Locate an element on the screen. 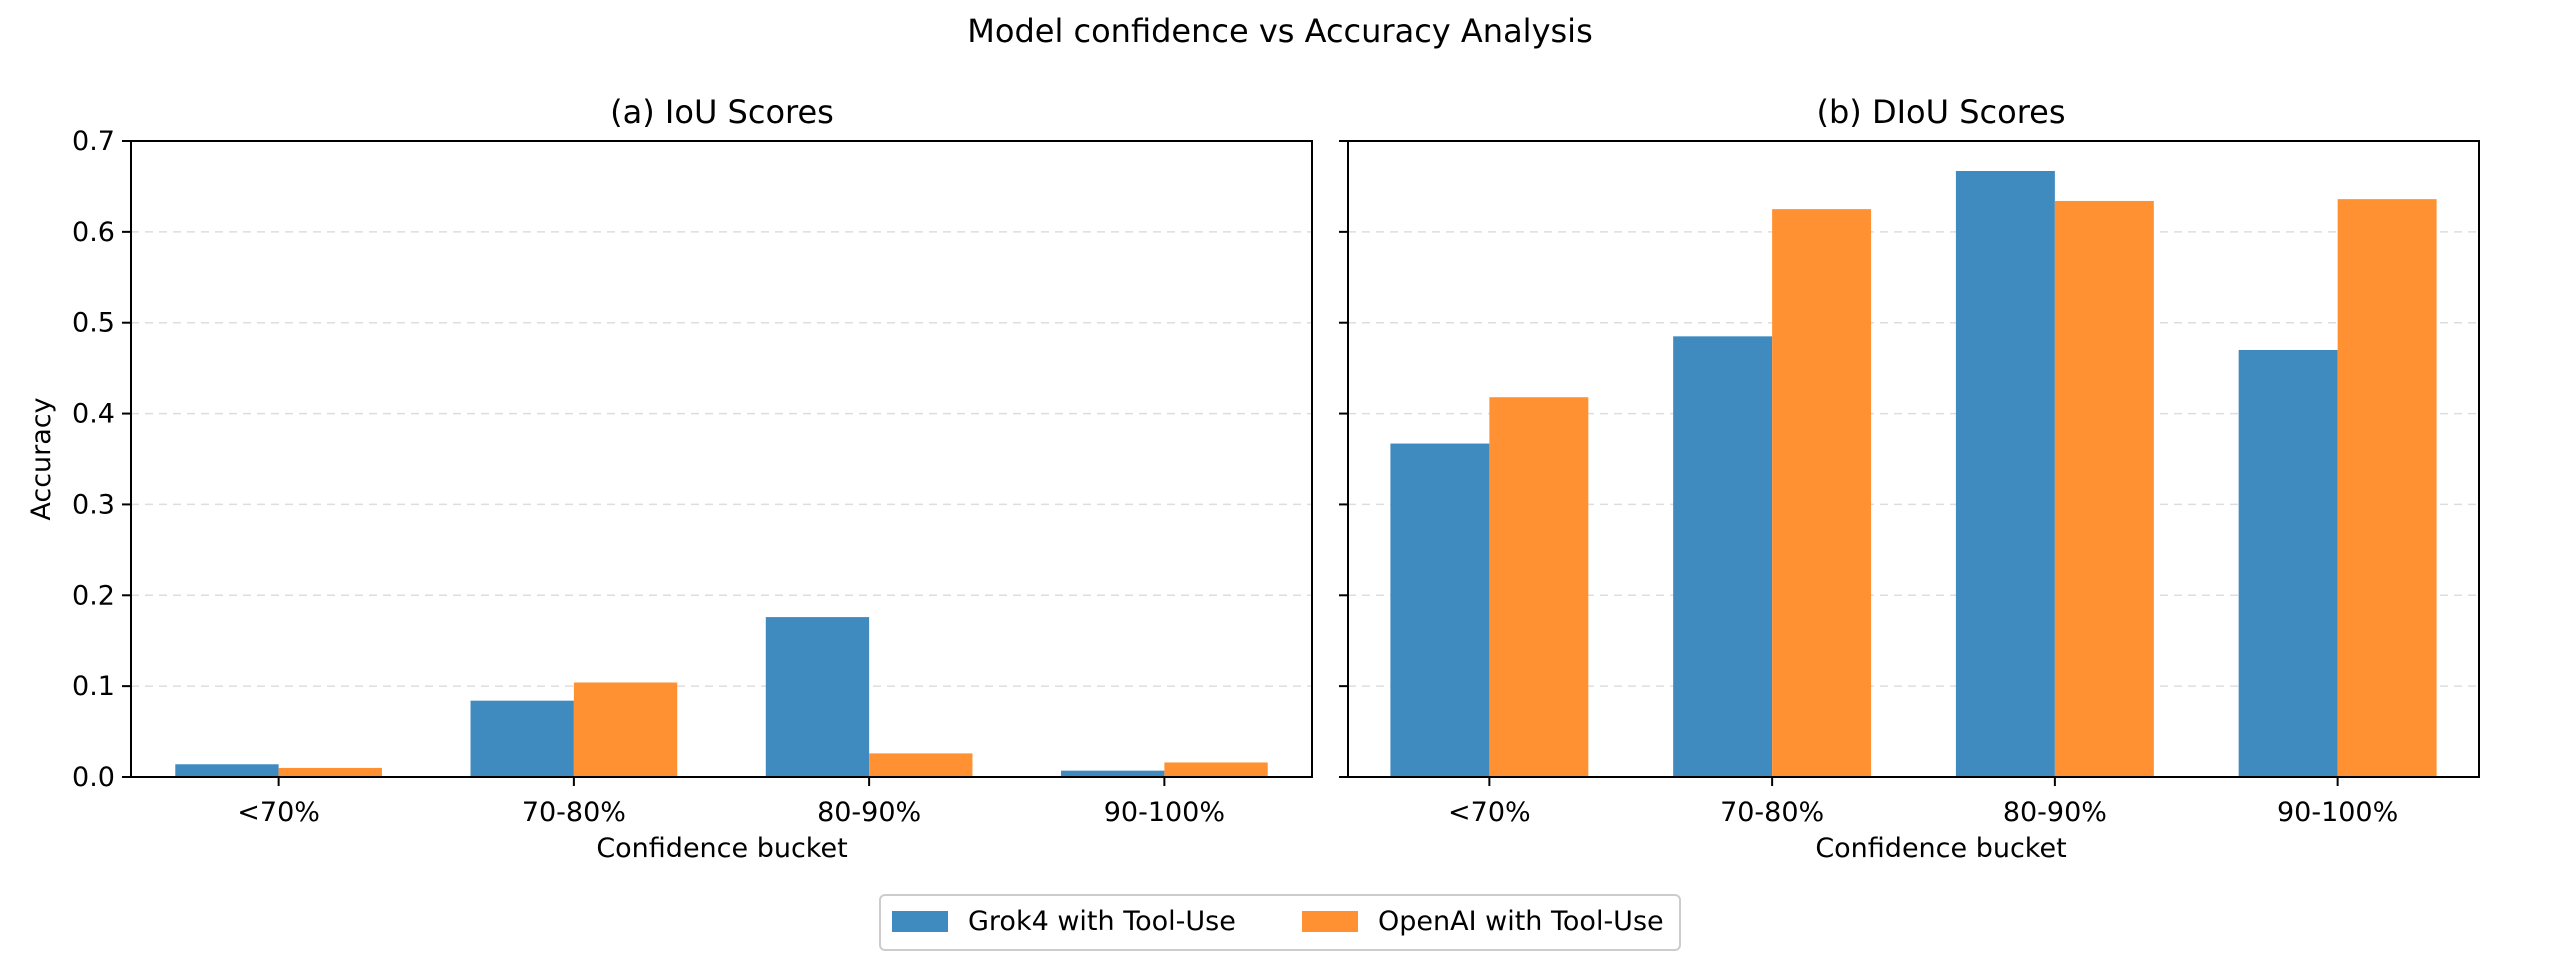 This screenshot has height=960, width=2560. legend-swatch-openai is located at coordinates (1330, 921).